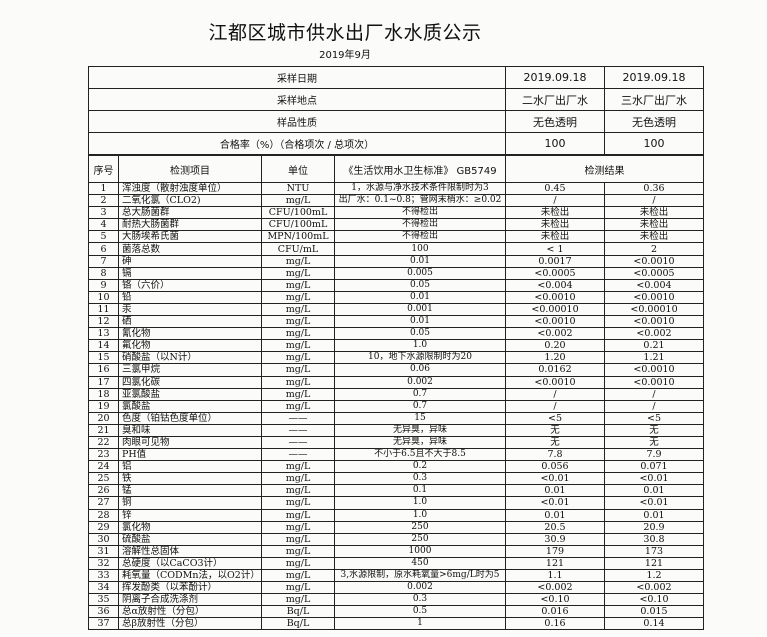 The height and width of the screenshot is (637, 767). What do you see at coordinates (654, 539) in the screenshot?
I see `row-result-plant3: 30.8` at bounding box center [654, 539].